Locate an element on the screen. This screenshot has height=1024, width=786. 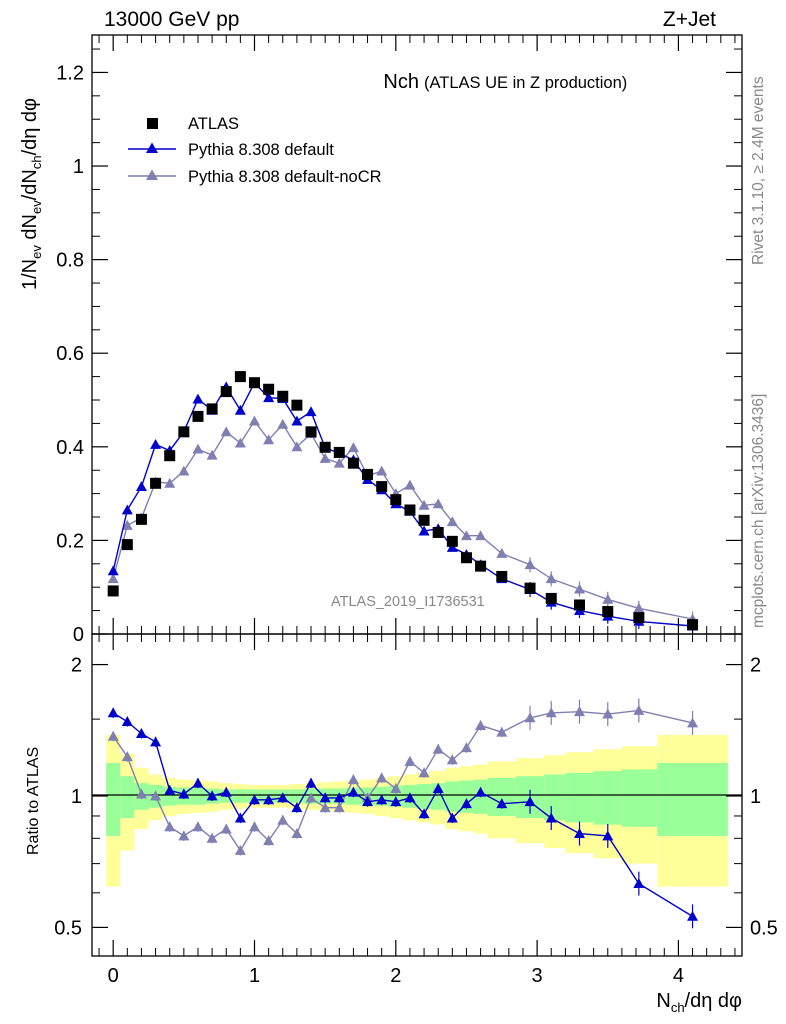
ratio-y-tick-label-right: 2 is located at coordinates (755, 666).